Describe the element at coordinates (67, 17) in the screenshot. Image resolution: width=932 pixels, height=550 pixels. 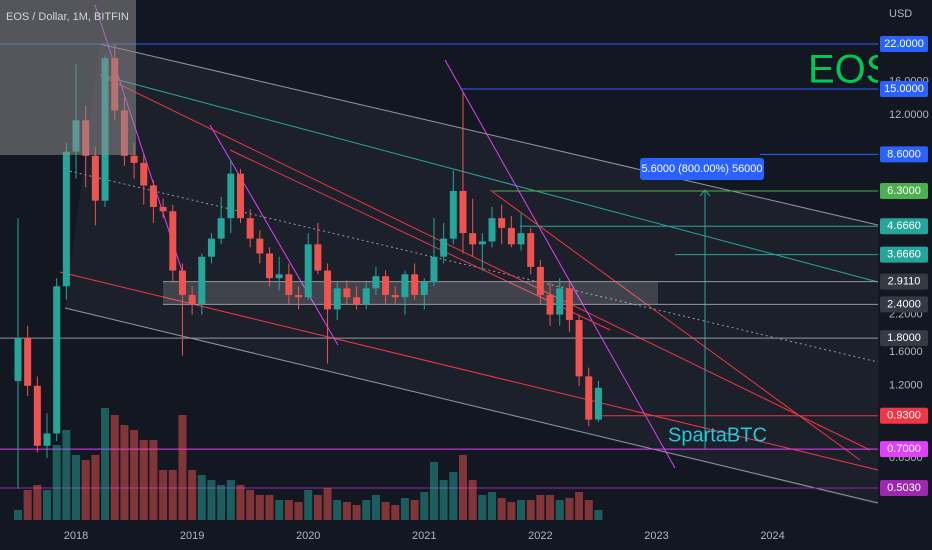
I see `chart-title: EOS / Dollar, 1M, BITFIN` at that location.